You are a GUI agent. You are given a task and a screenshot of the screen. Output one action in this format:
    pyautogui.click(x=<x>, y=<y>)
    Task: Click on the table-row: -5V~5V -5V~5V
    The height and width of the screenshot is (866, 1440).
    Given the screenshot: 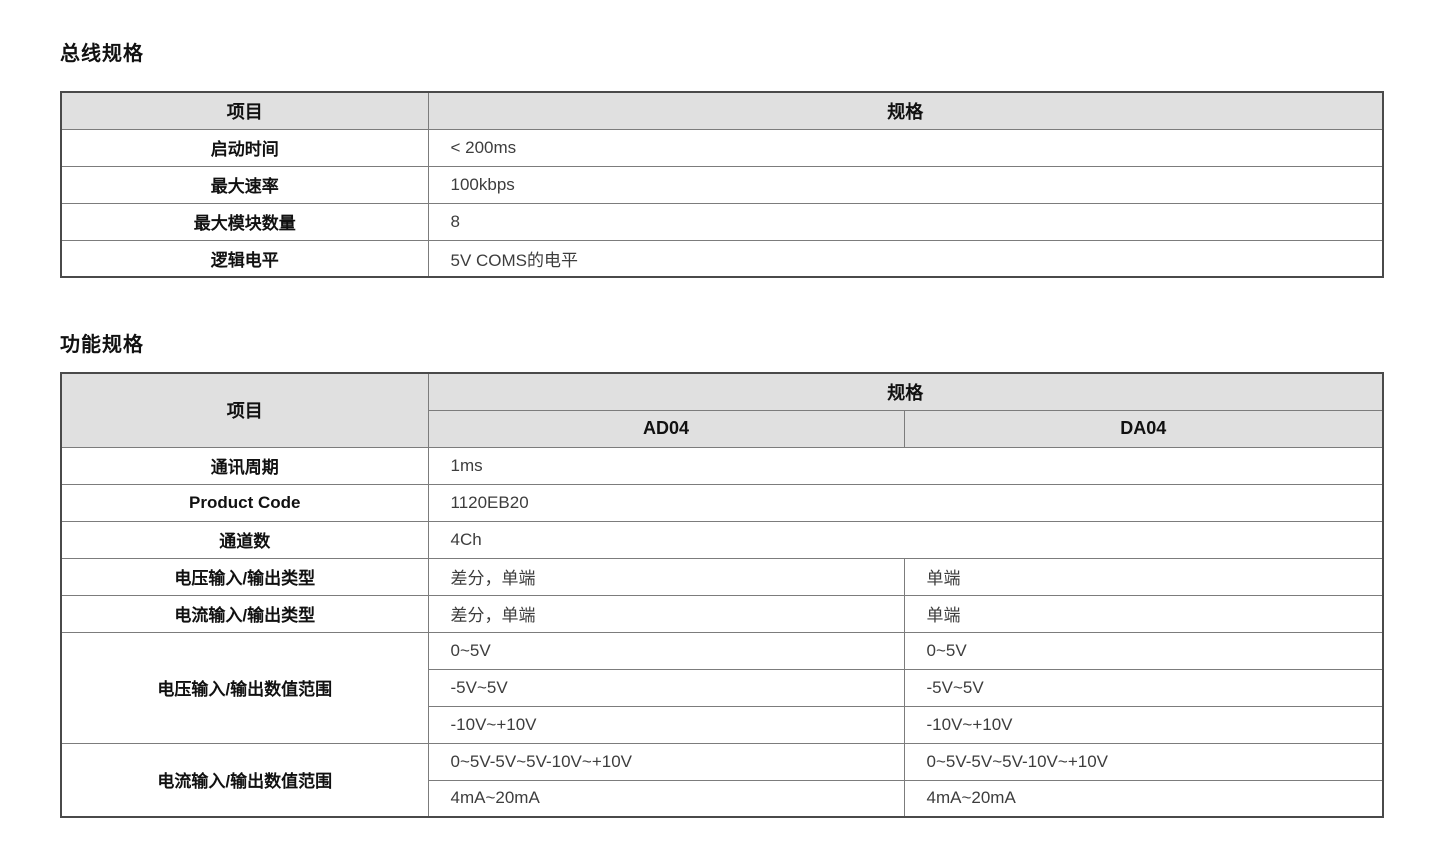 What is the action you would take?
    pyautogui.click(x=722, y=687)
    